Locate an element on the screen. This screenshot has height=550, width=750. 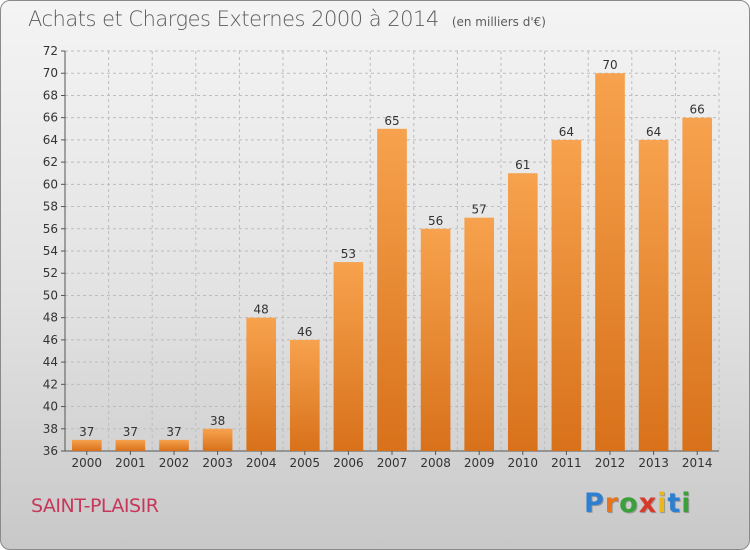
x-tick-label: 2009 is located at coordinates (479, 463).